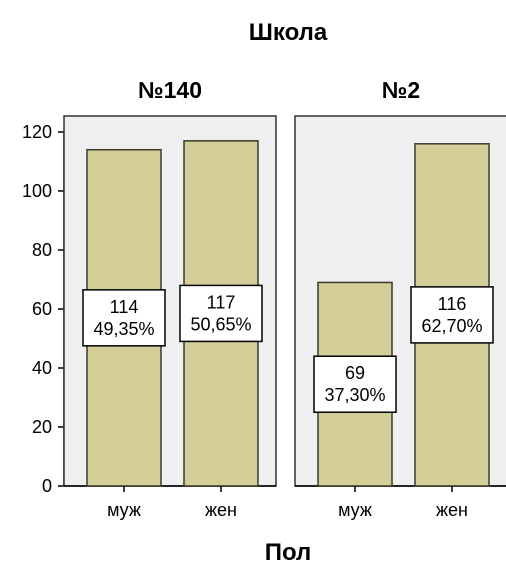 This screenshot has width=506, height=573. What do you see at coordinates (355, 373) in the screenshot?
I see `data-label-count: 69` at bounding box center [355, 373].